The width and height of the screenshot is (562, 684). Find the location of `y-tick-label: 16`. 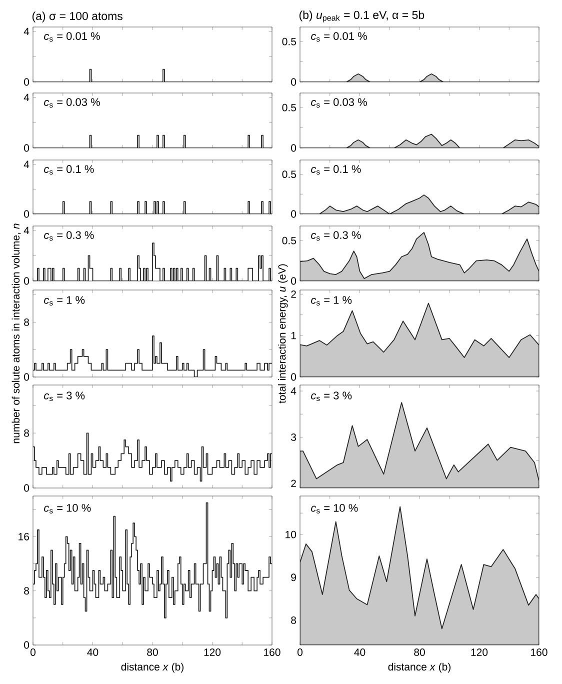

y-tick-label: 16 is located at coordinates (24, 536).